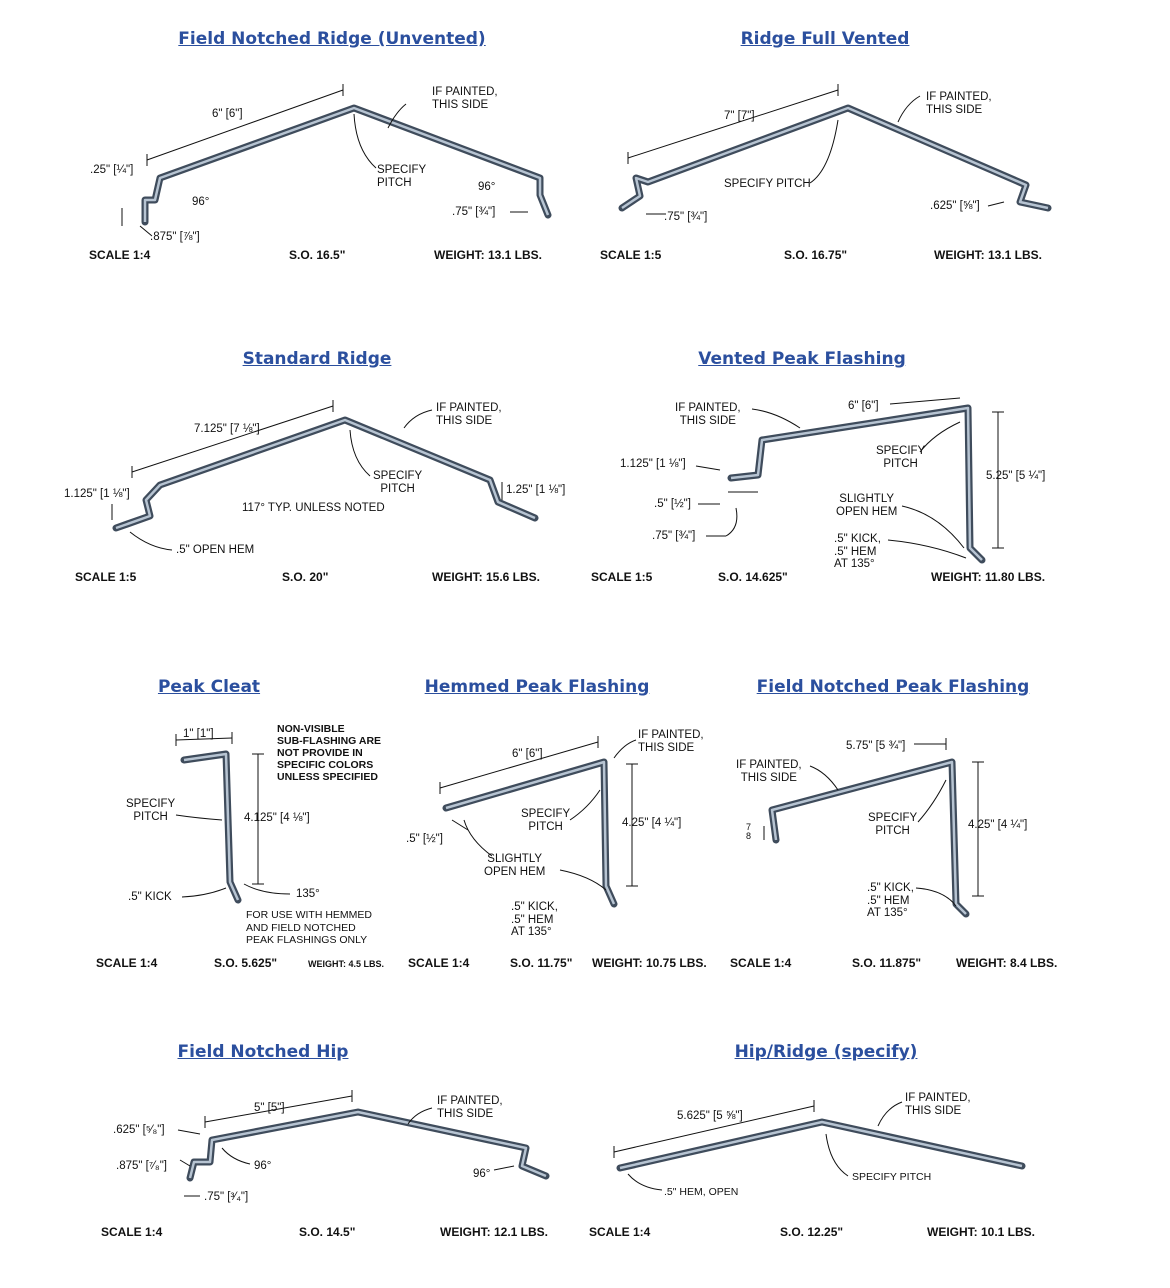  What do you see at coordinates (363, 1143) in the screenshot?
I see `profile-field-notched-hip` at bounding box center [363, 1143].